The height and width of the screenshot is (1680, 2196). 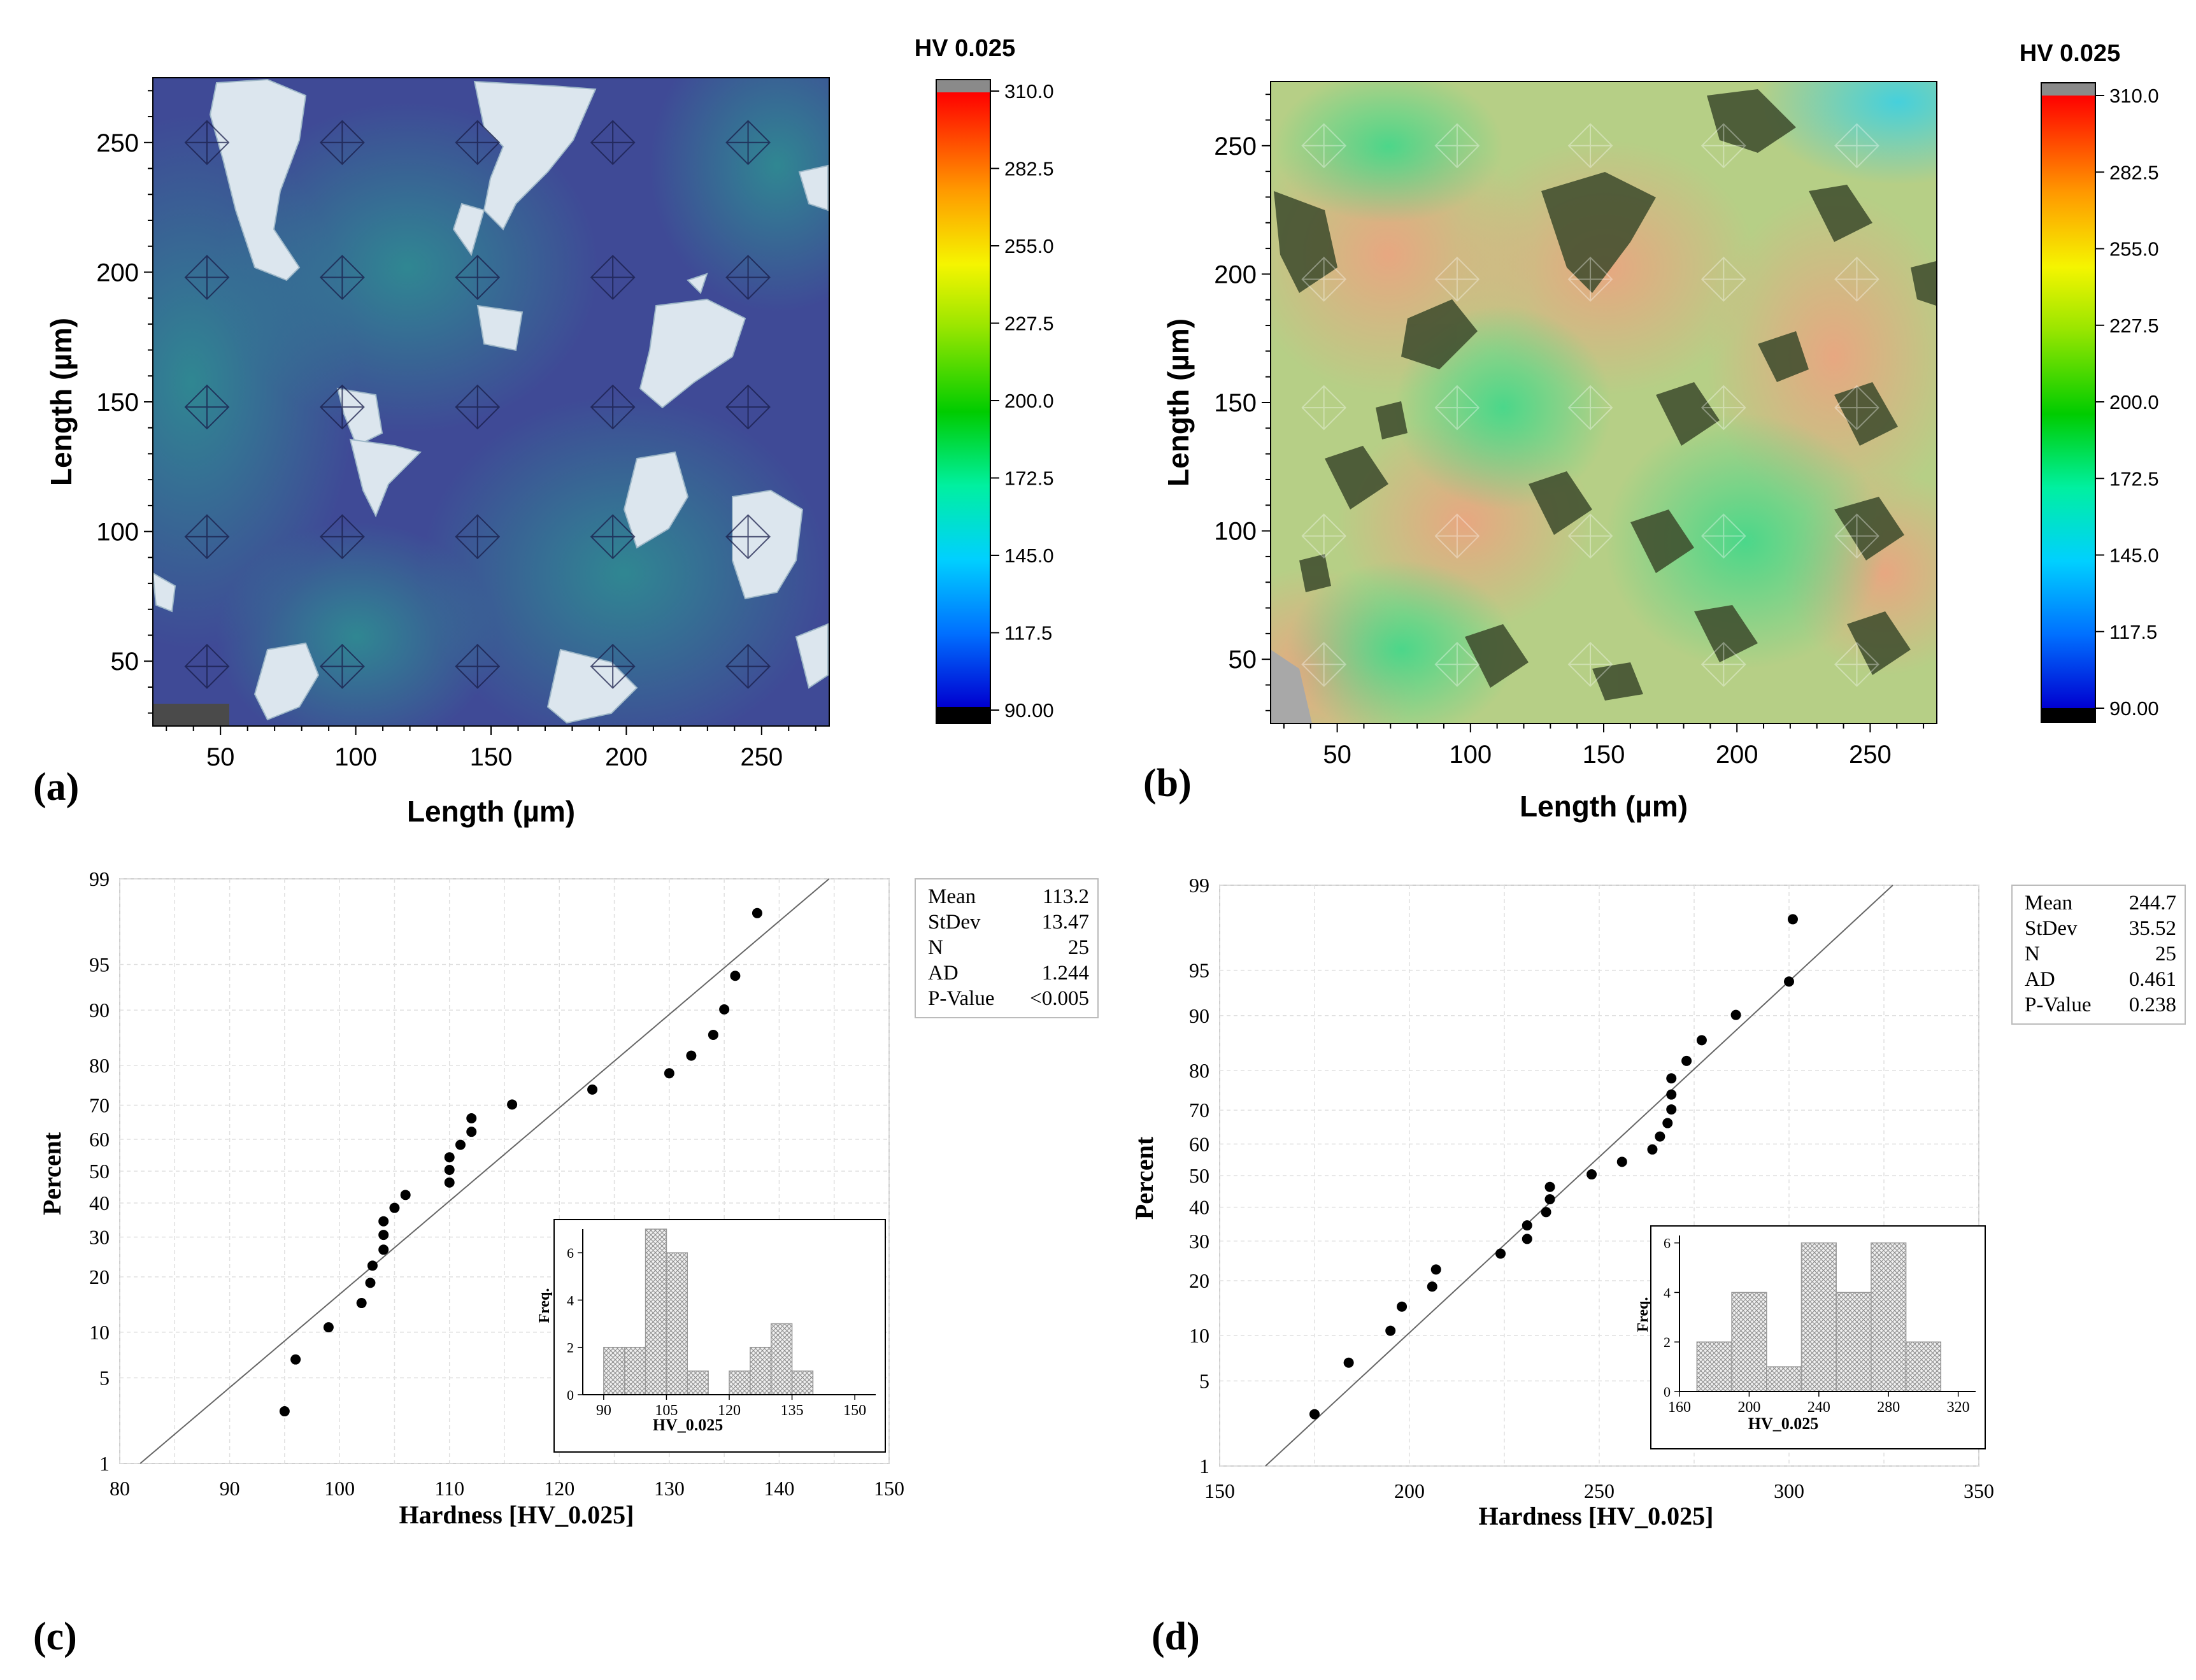 I want to click on stat-value: 35.52, so click(x=2152, y=928).